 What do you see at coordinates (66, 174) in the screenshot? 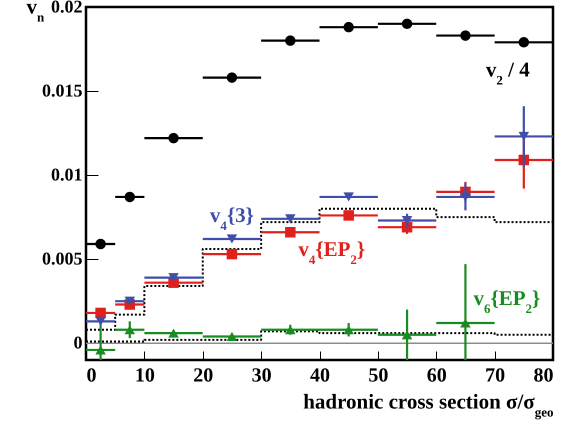
I see `y-tick-label: 0.01` at bounding box center [66, 174].